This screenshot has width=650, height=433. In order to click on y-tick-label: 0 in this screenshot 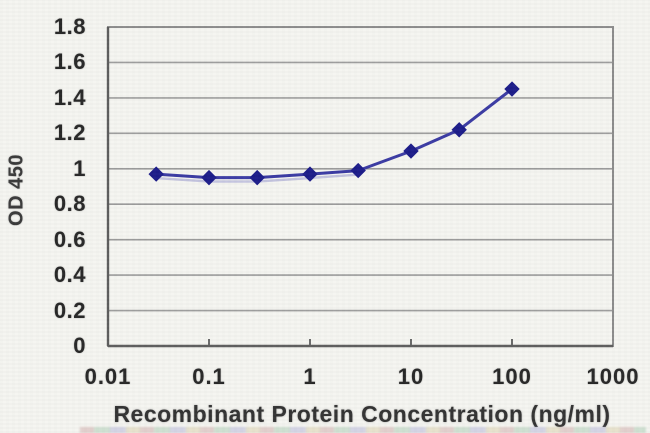, I will do `click(79, 345)`.